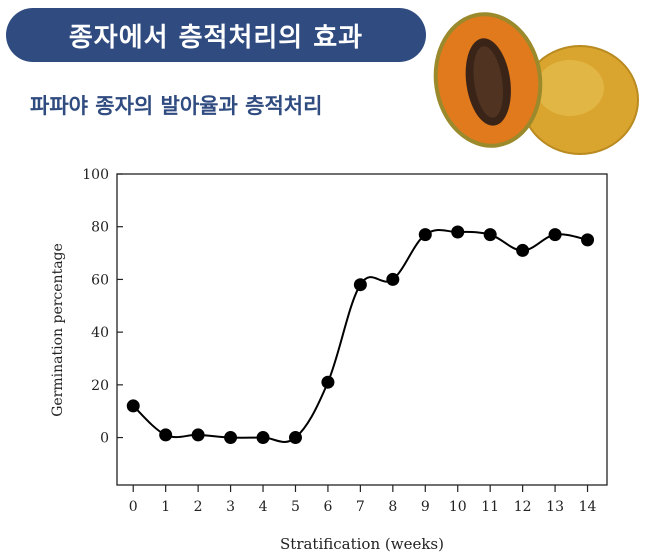  I want to click on x-tick-label: 7, so click(360, 507).